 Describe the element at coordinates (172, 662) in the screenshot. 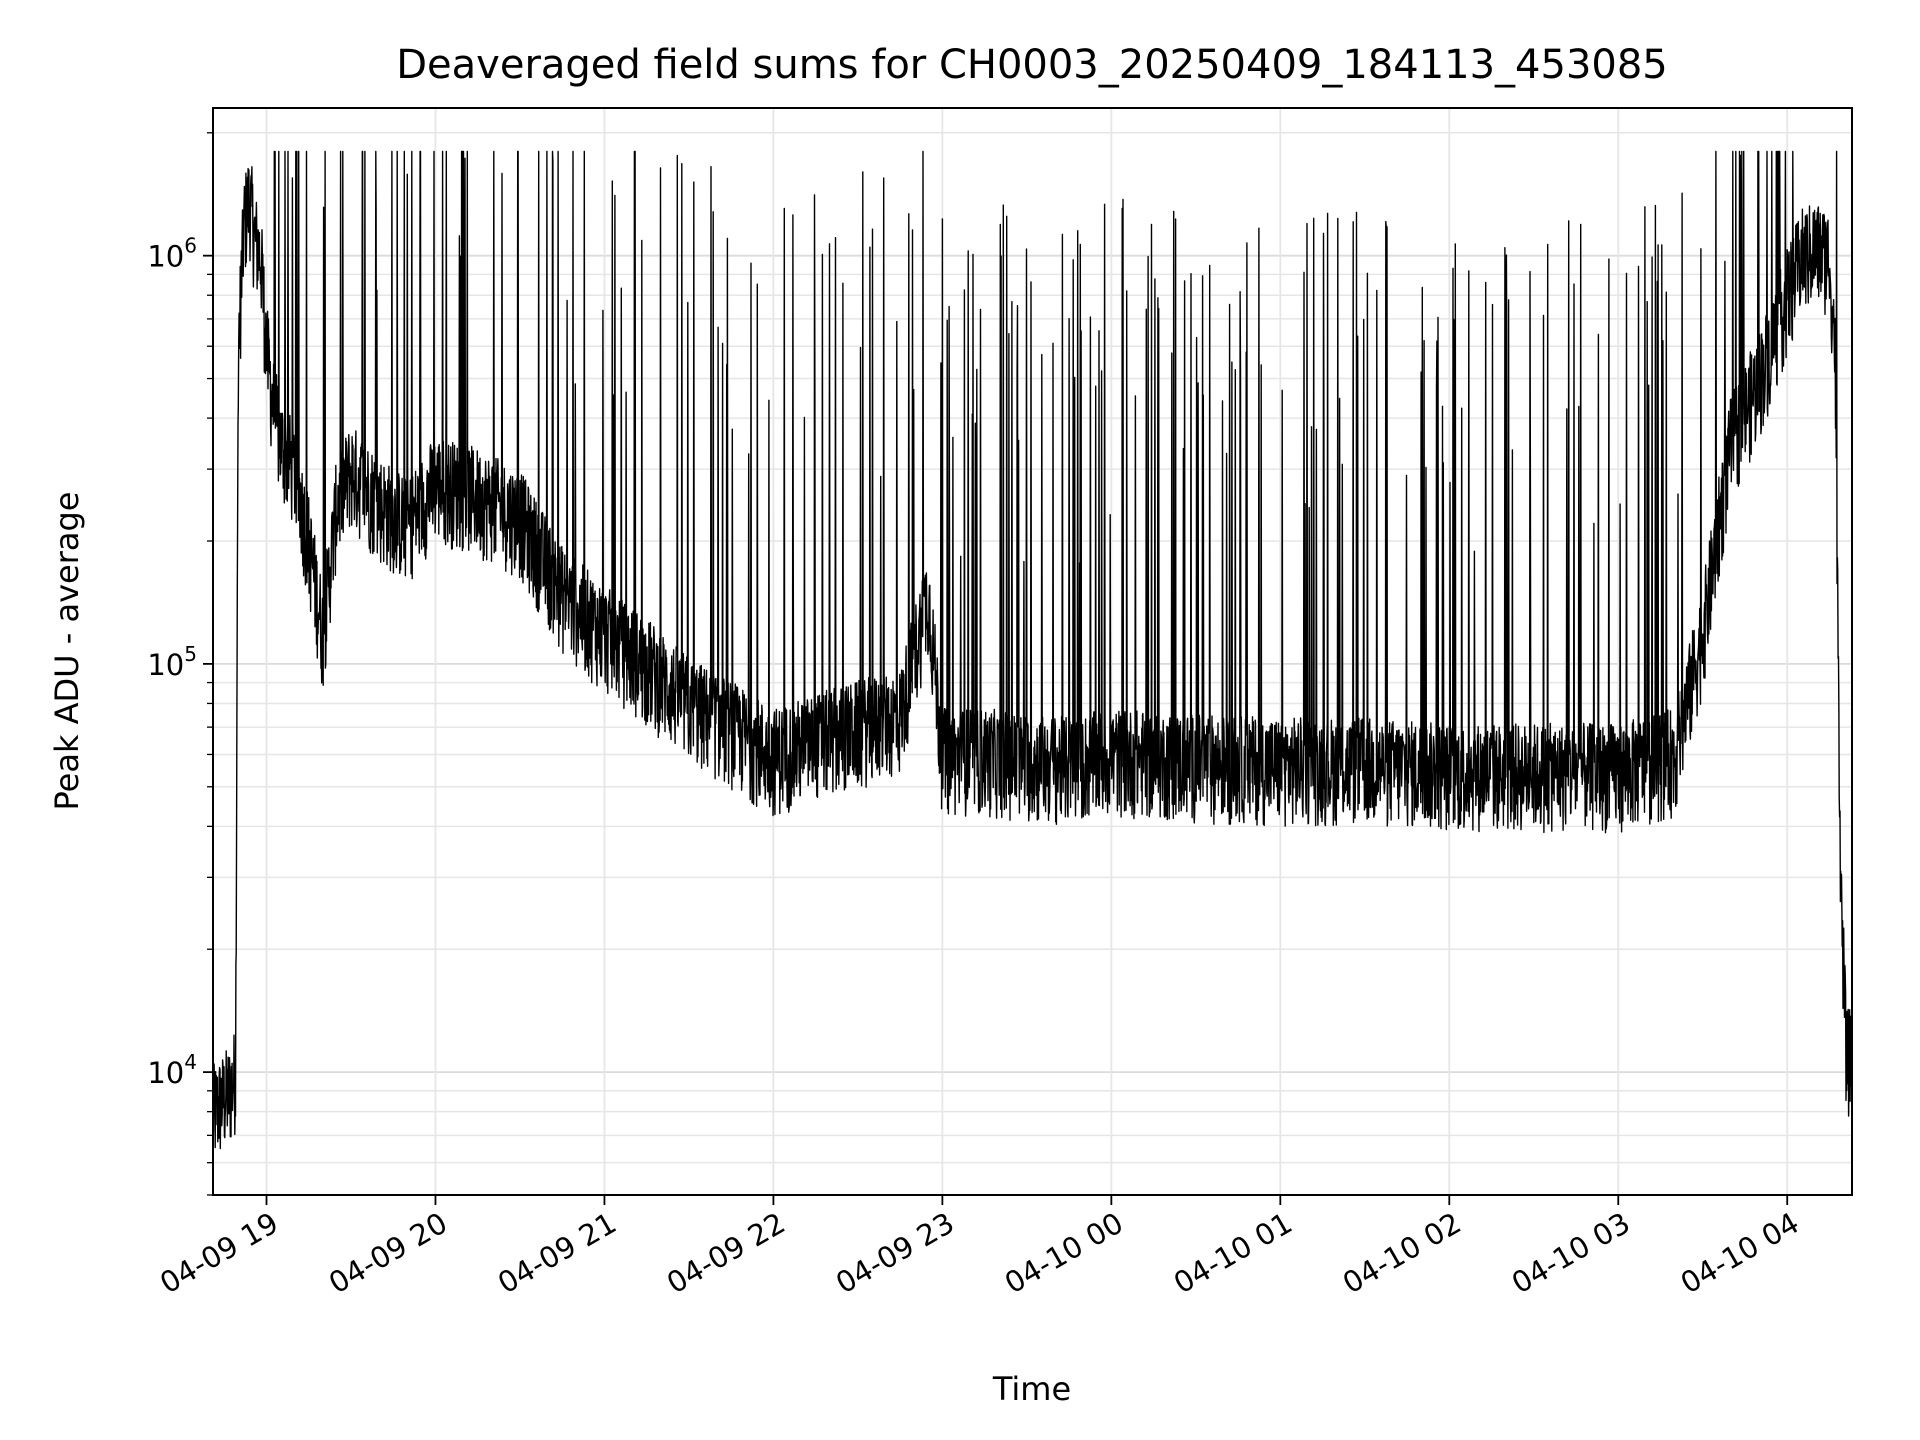

I see `y-tick-label: 10⁵` at that location.